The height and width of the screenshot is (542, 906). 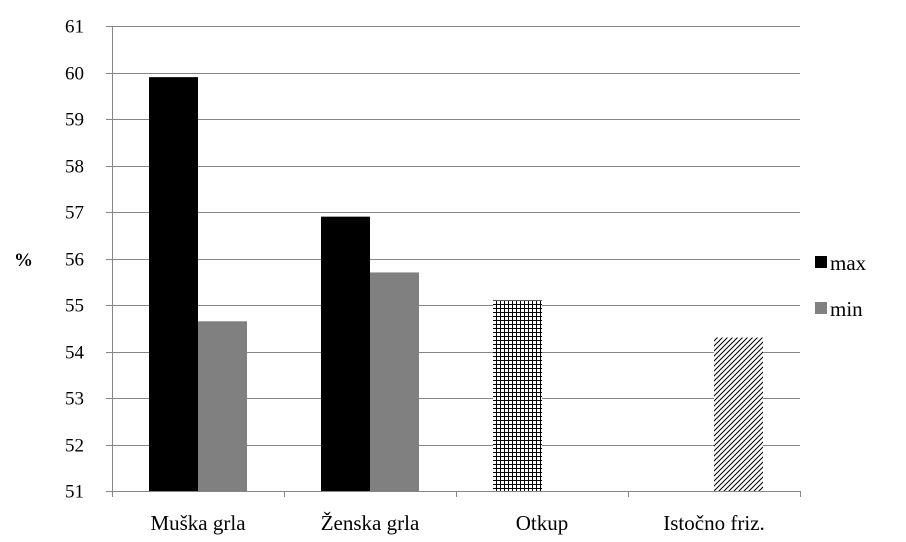 What do you see at coordinates (74, 27) in the screenshot?
I see `y-tick-label: 61` at bounding box center [74, 27].